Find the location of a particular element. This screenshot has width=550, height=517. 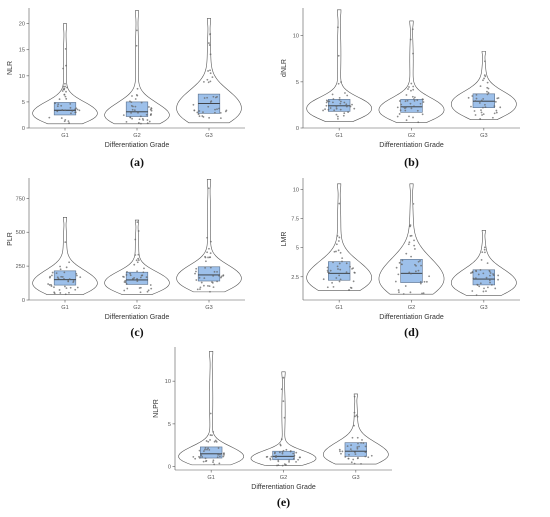

y-tick-label: 5 is located at coordinates (23, 103).